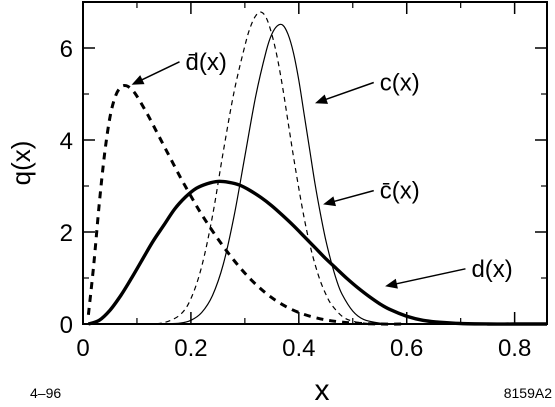 This screenshot has height=407, width=555. I want to click on y-tick-label: 4, so click(66, 141).